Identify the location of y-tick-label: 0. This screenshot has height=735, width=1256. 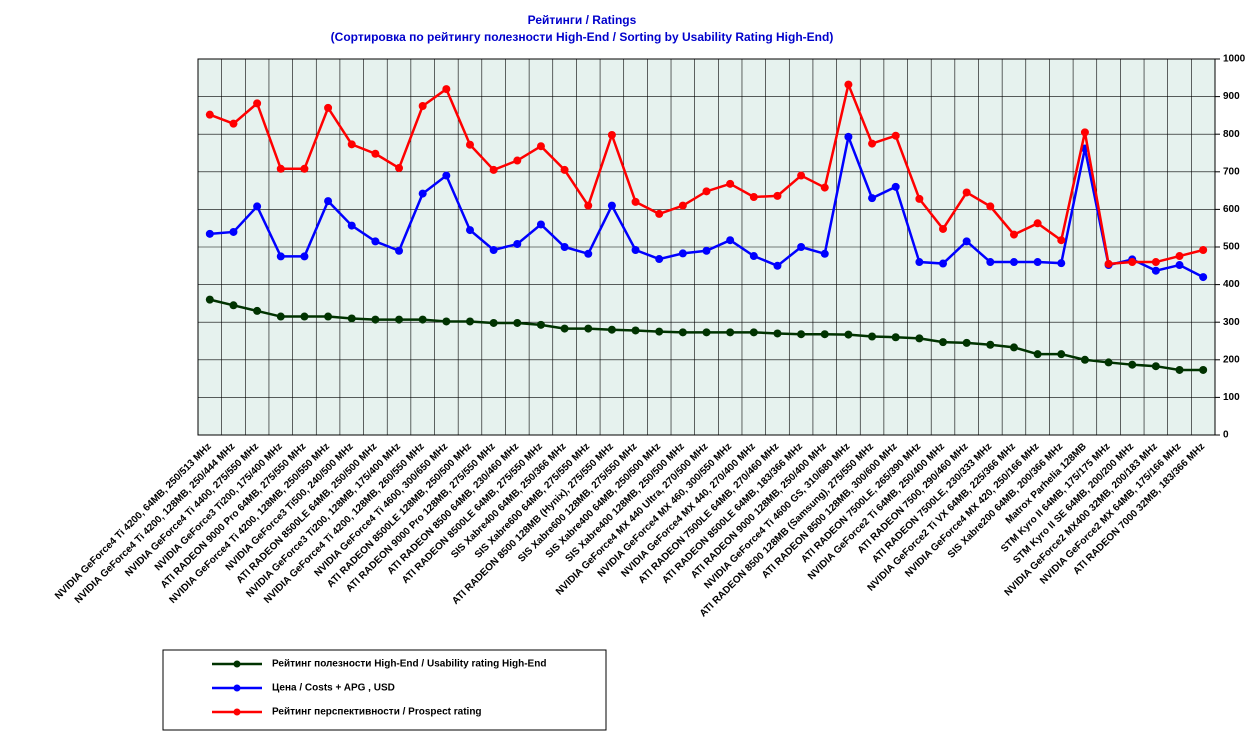
(1226, 435).